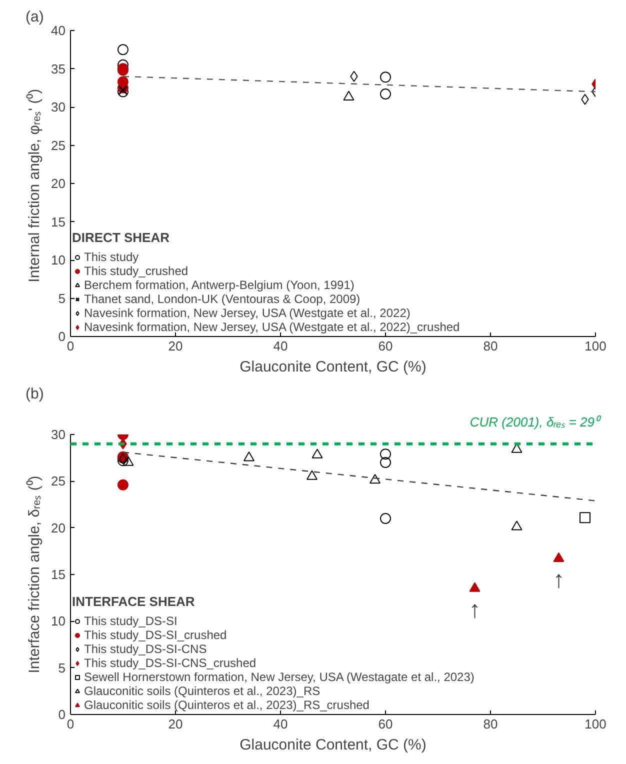 The width and height of the screenshot is (626, 764). Describe the element at coordinates (222, 299) in the screenshot. I see `legend-label: Thanet sand, London-UK (Ventouras & Coop, 2009)` at that location.